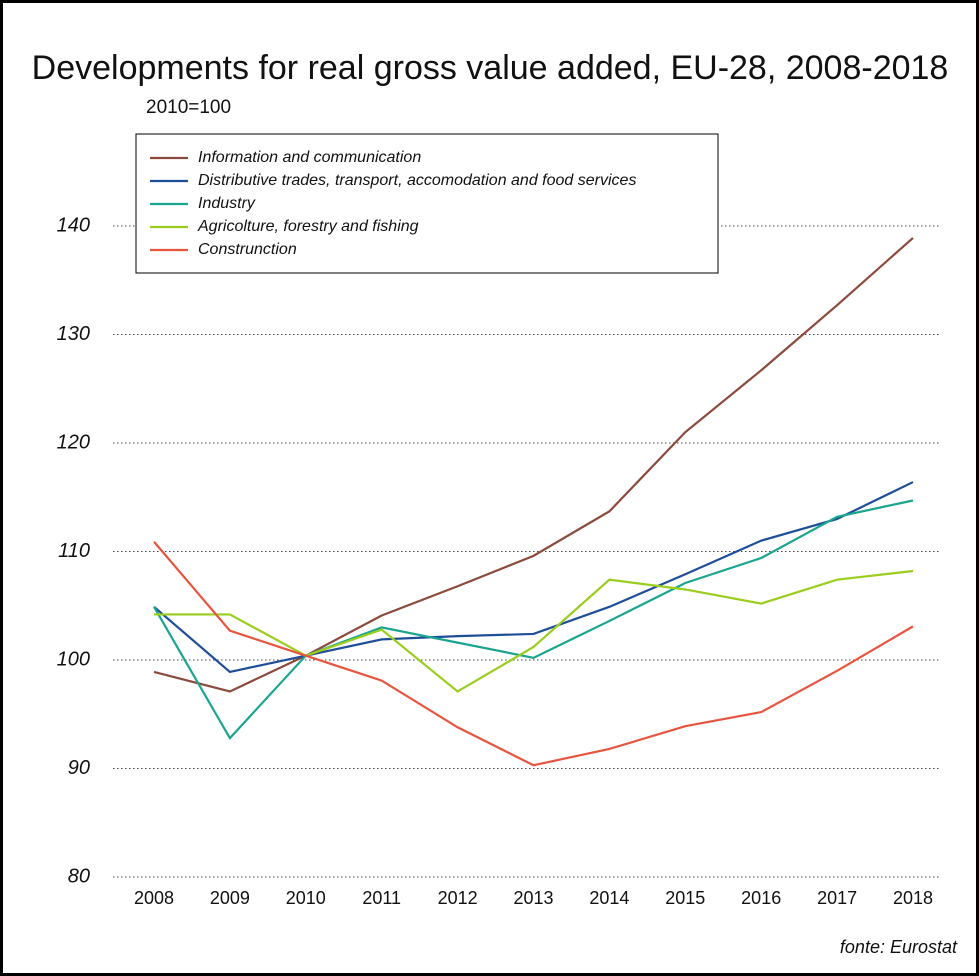 This screenshot has height=976, width=979. I want to click on y-tick-label: 90, so click(79, 768).